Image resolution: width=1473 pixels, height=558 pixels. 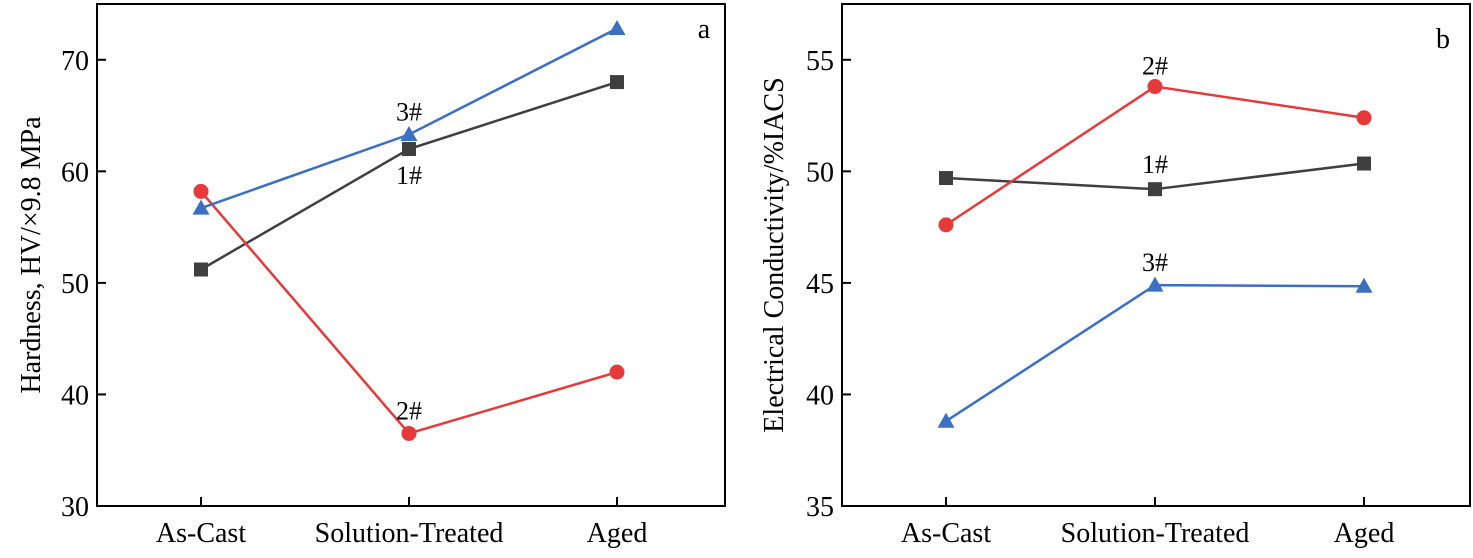 I want to click on y-axis-title: Hardness, HV/×9.8 MPa, so click(x=31, y=255).